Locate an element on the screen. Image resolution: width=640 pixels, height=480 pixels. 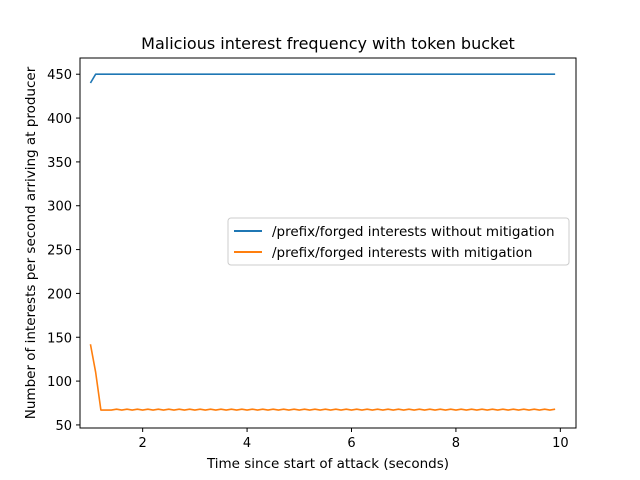
x-axis-label: Time since start of attack (seconds) is located at coordinates (327, 464).